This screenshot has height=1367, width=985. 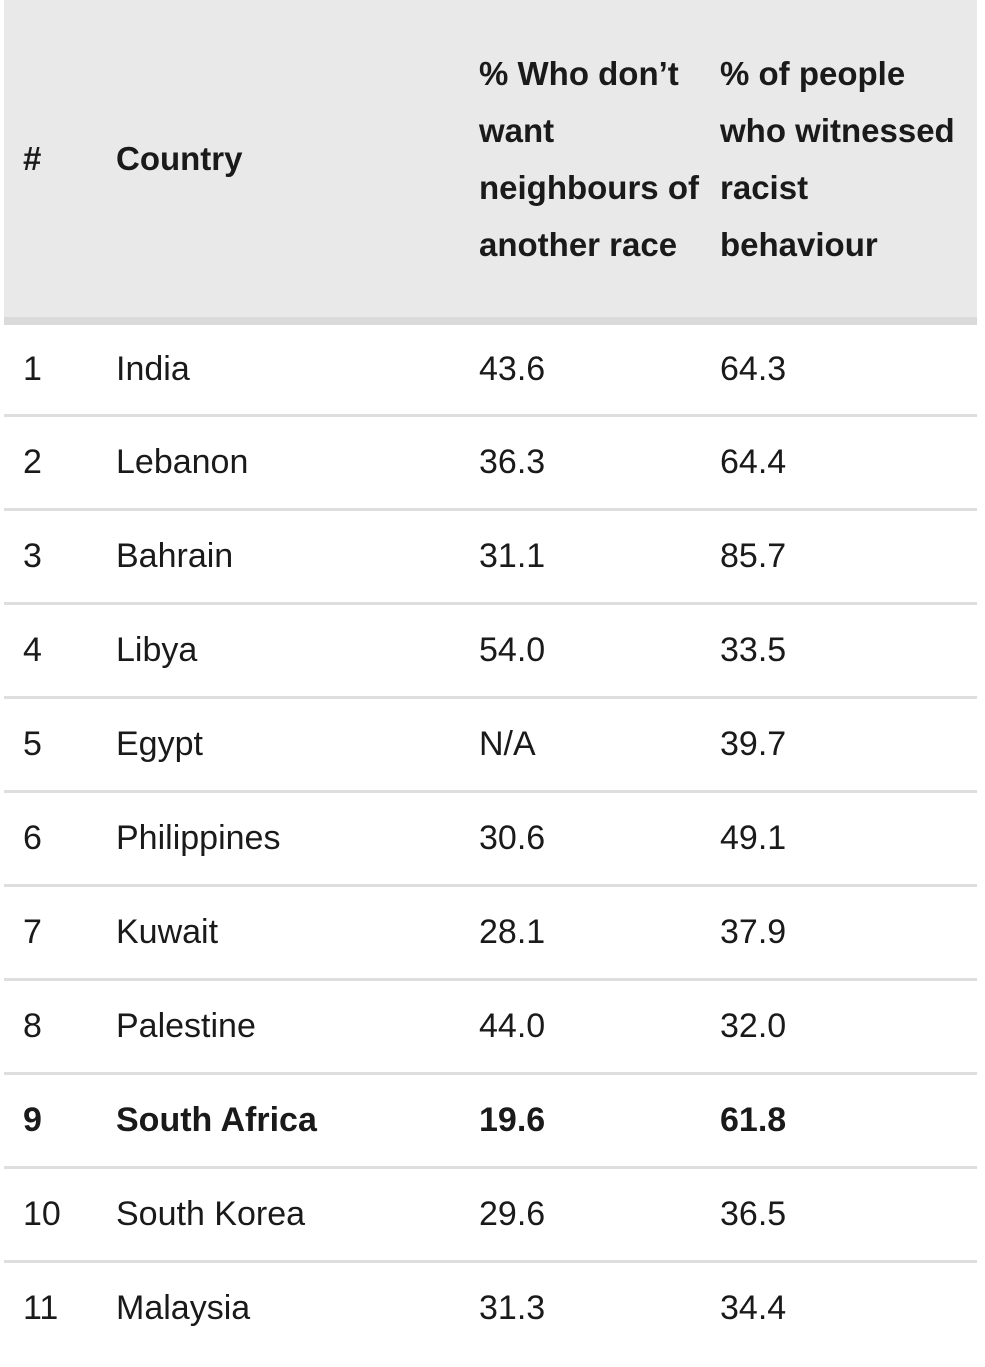 I want to click on cell-rank: 11, so click(x=41, y=1308).